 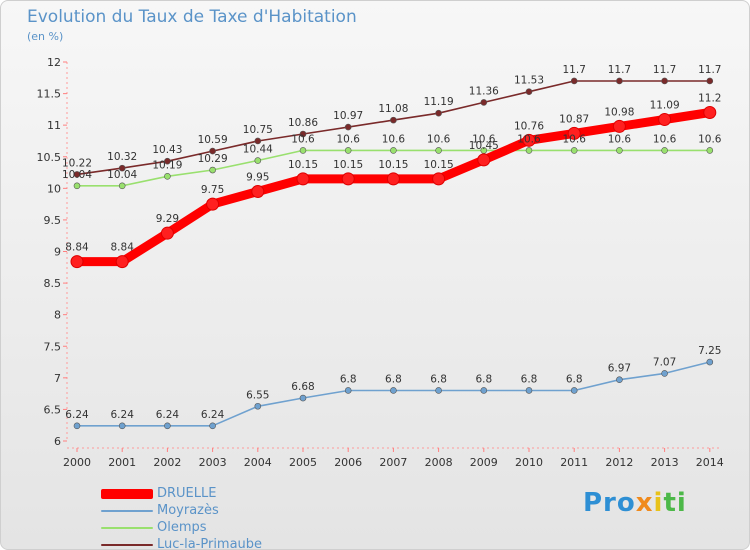 I want to click on y-tick-label: 11, so click(x=54, y=125).